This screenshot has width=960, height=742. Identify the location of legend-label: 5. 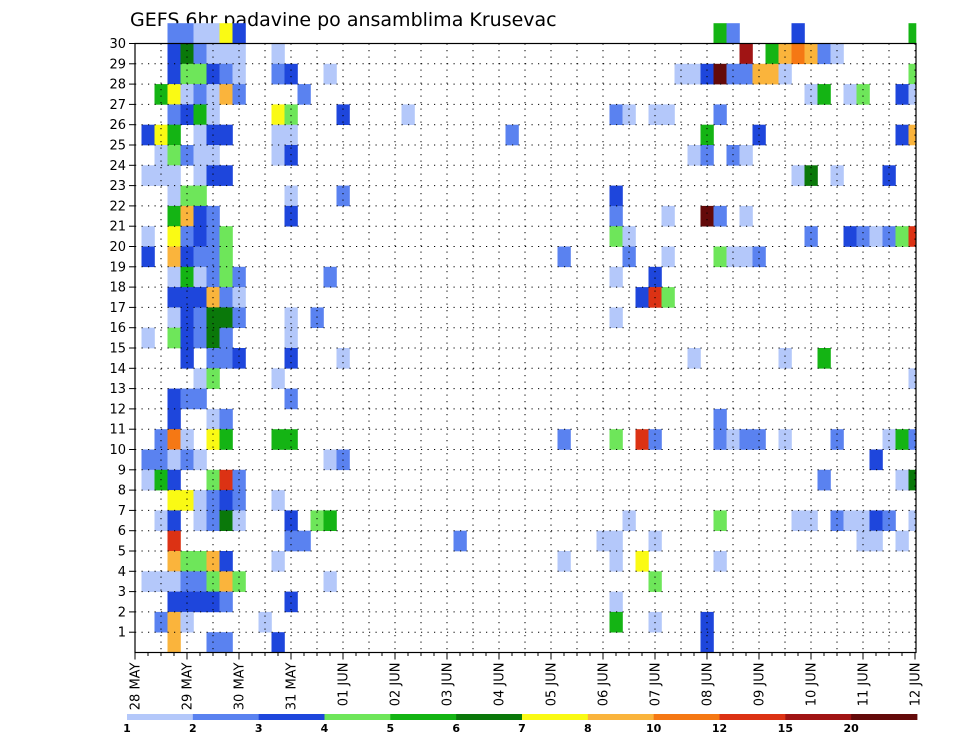
(391, 728).